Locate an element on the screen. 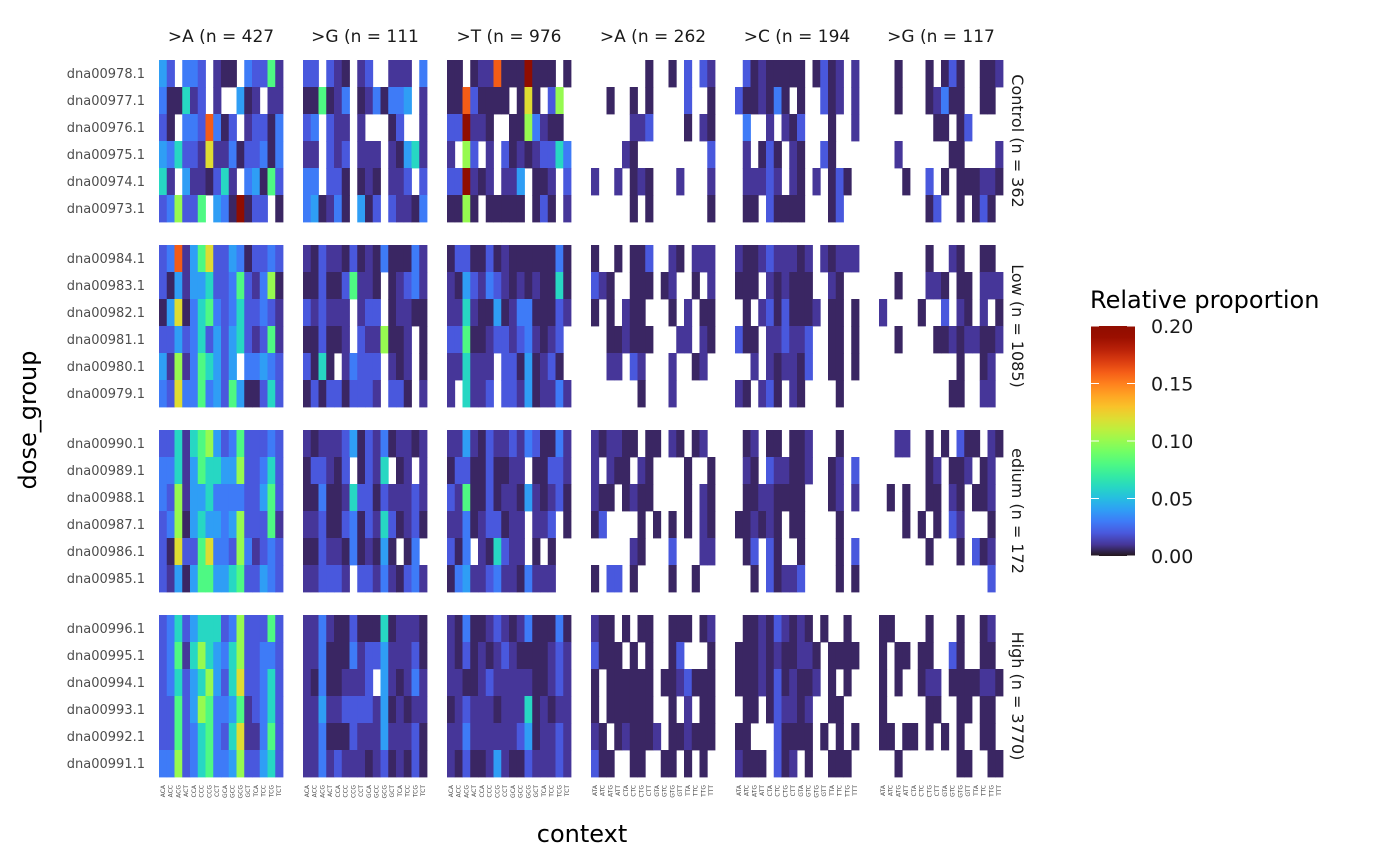 This screenshot has height=865, width=1400. context-tick-label: ATT is located at coordinates (906, 790).